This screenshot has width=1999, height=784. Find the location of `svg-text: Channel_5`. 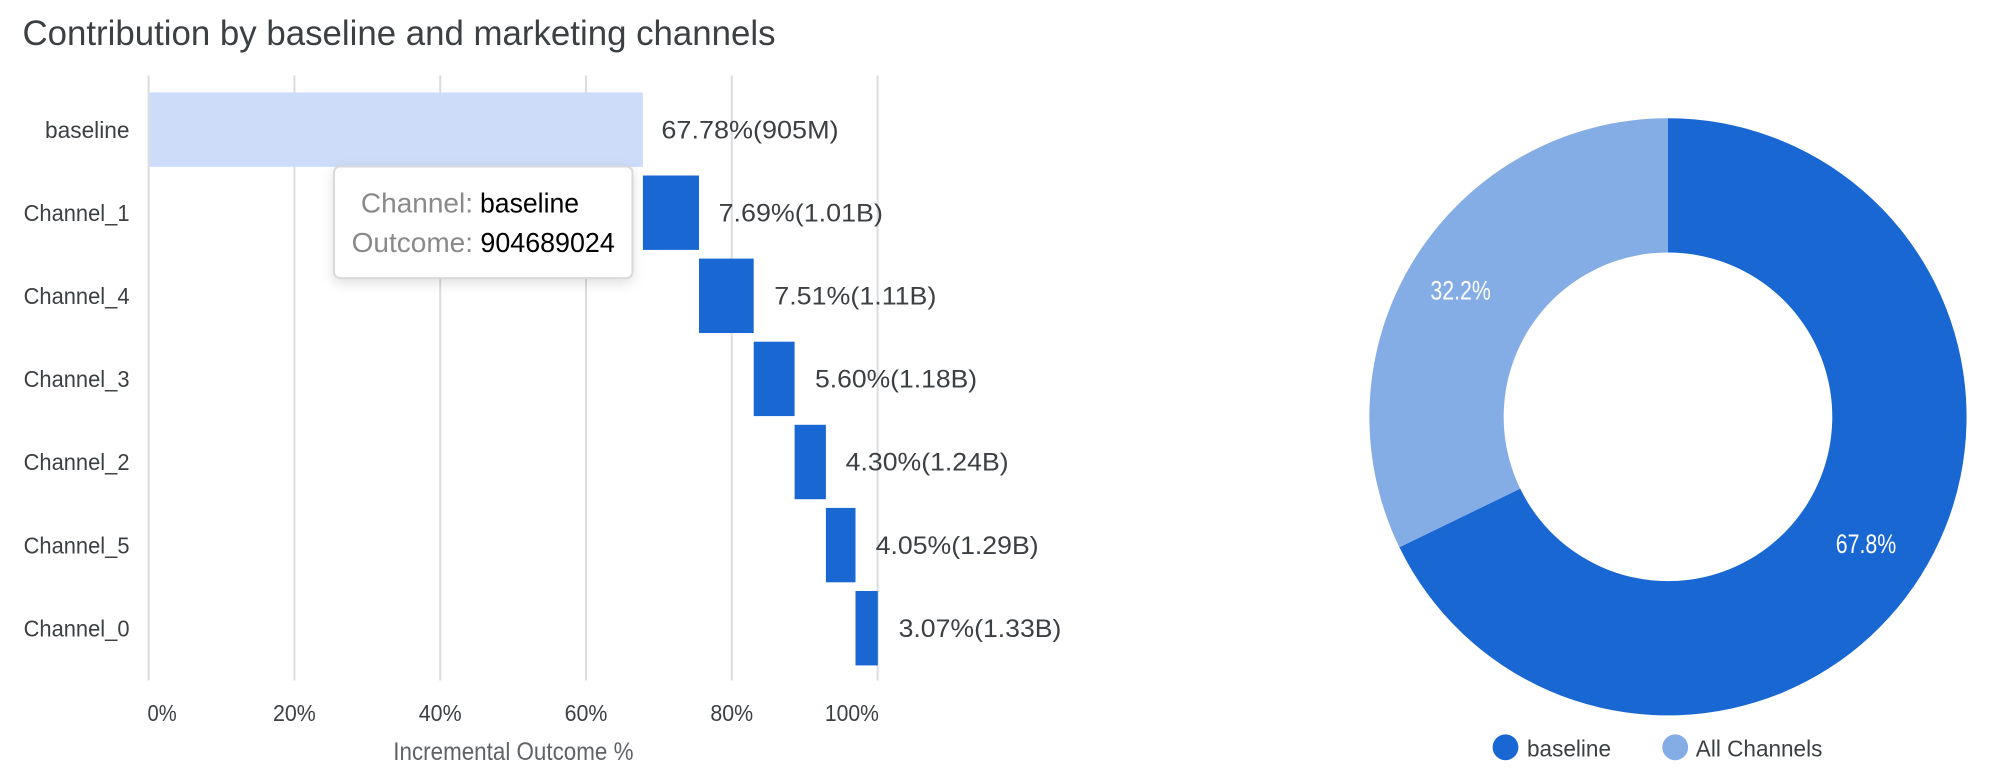

svg-text: Channel_5 is located at coordinates (77, 545).